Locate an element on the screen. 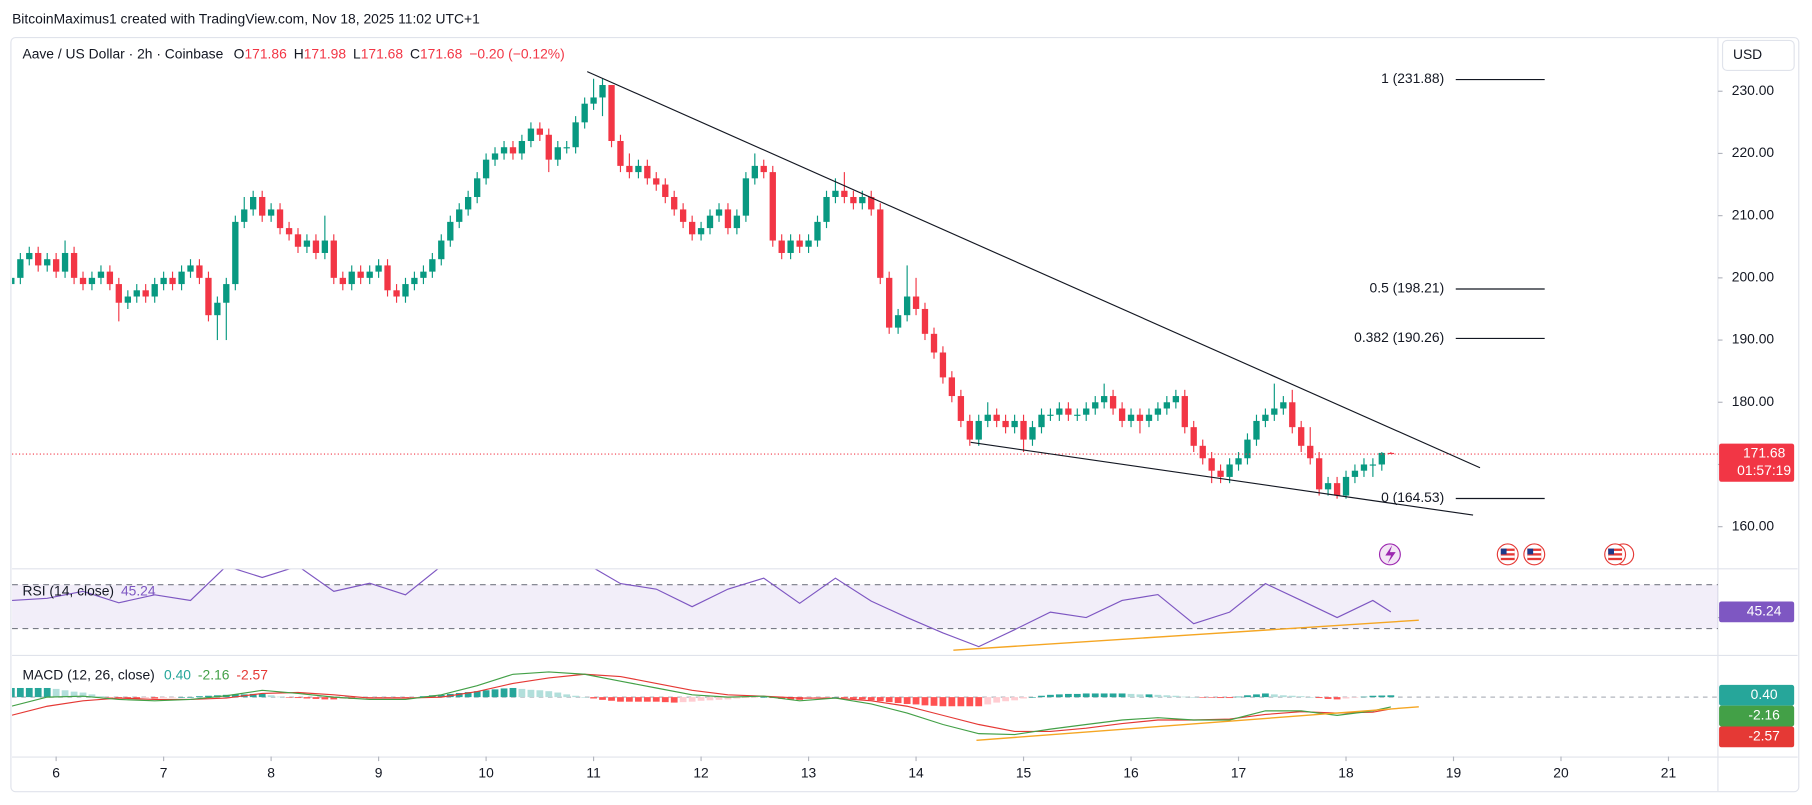  macd-trendline is located at coordinates (1197, 724).